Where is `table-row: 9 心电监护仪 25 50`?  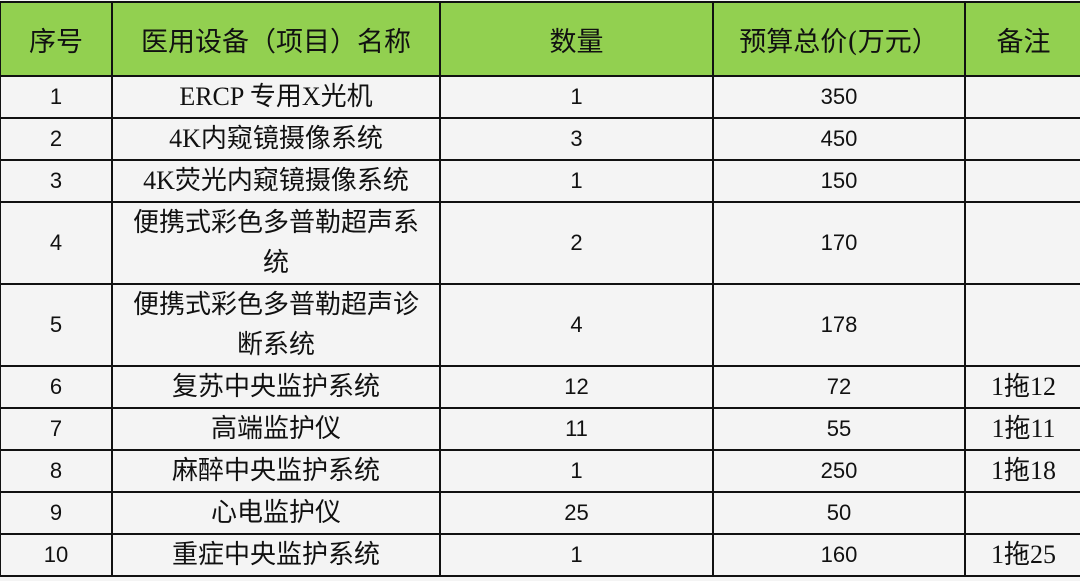 table-row: 9 心电监护仪 25 50 is located at coordinates (540, 513).